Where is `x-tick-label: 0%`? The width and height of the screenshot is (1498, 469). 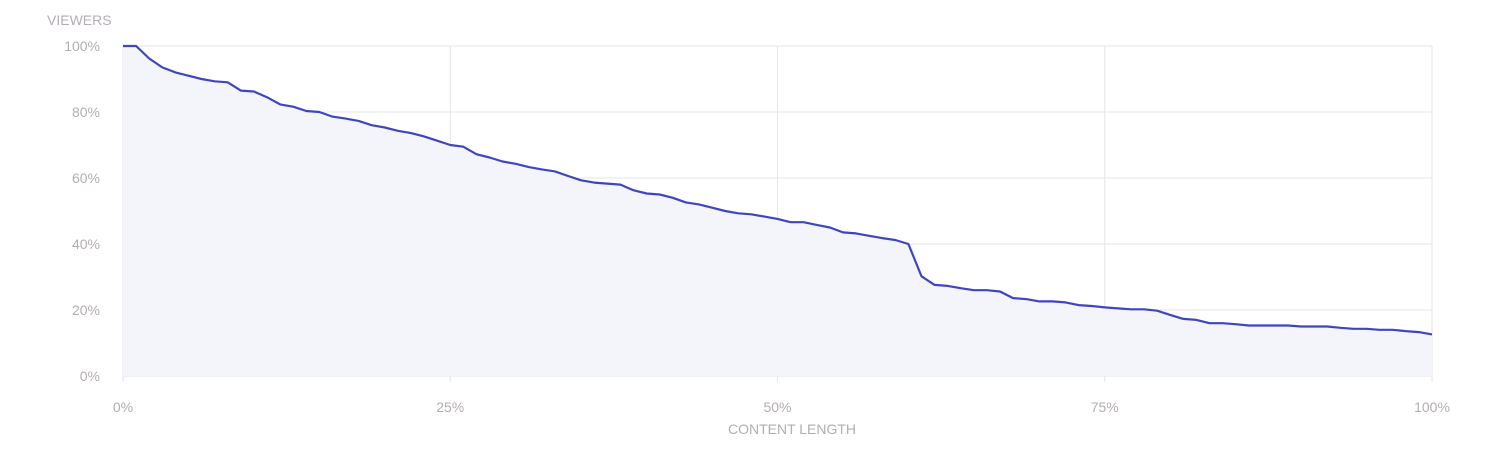
x-tick-label: 0% is located at coordinates (123, 407).